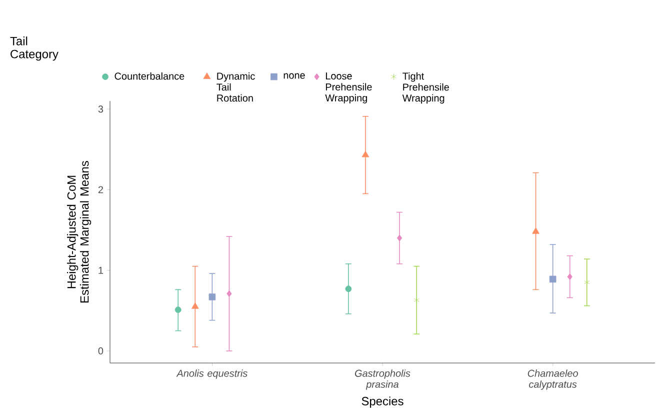  What do you see at coordinates (294, 76) in the screenshot?
I see `legend-label: none` at bounding box center [294, 76].